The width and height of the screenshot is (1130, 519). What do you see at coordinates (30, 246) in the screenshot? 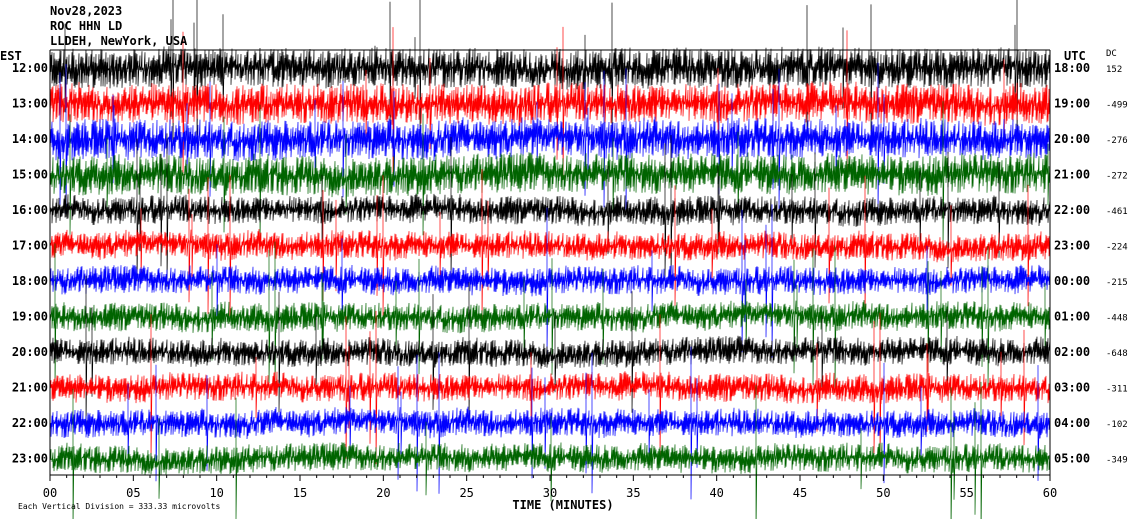
I see `est-hour-label: 17:00` at bounding box center [30, 246].